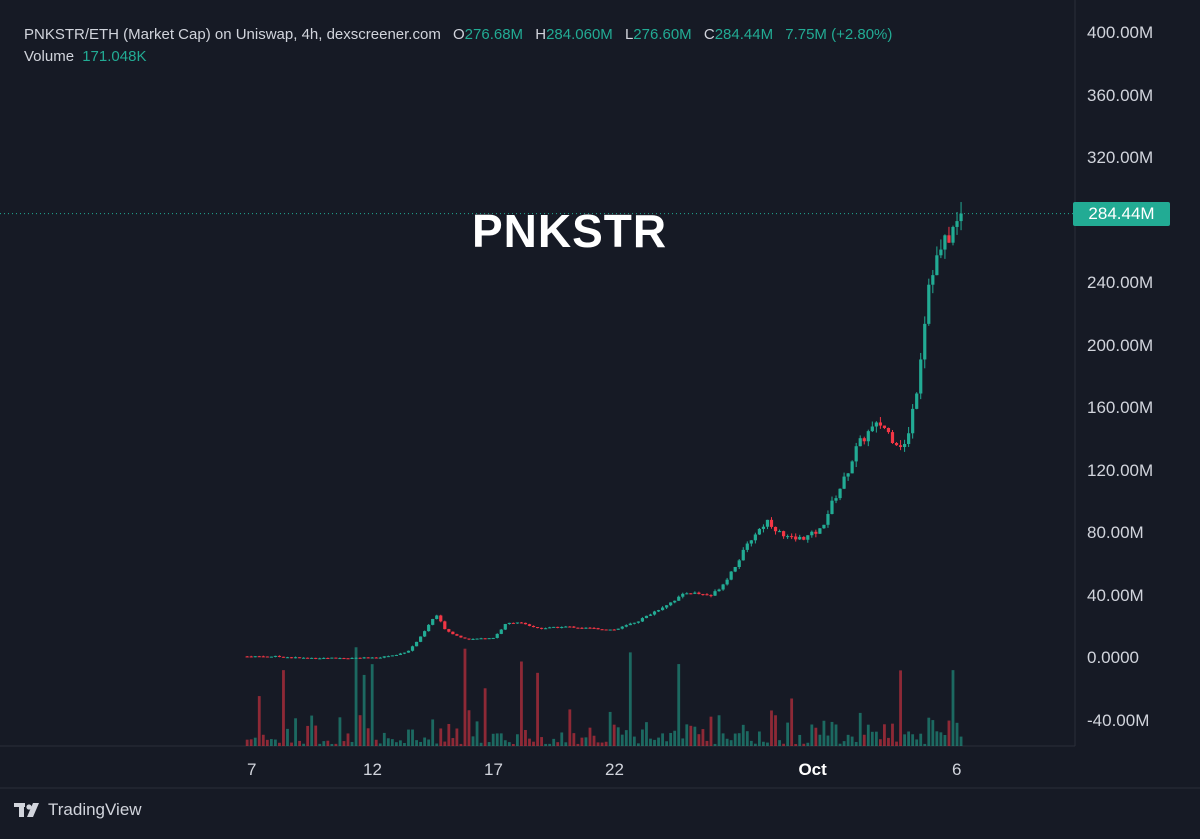 The image size is (1200, 839). Describe the element at coordinates (614, 769) in the screenshot. I see `x-tick-label: 22` at that location.